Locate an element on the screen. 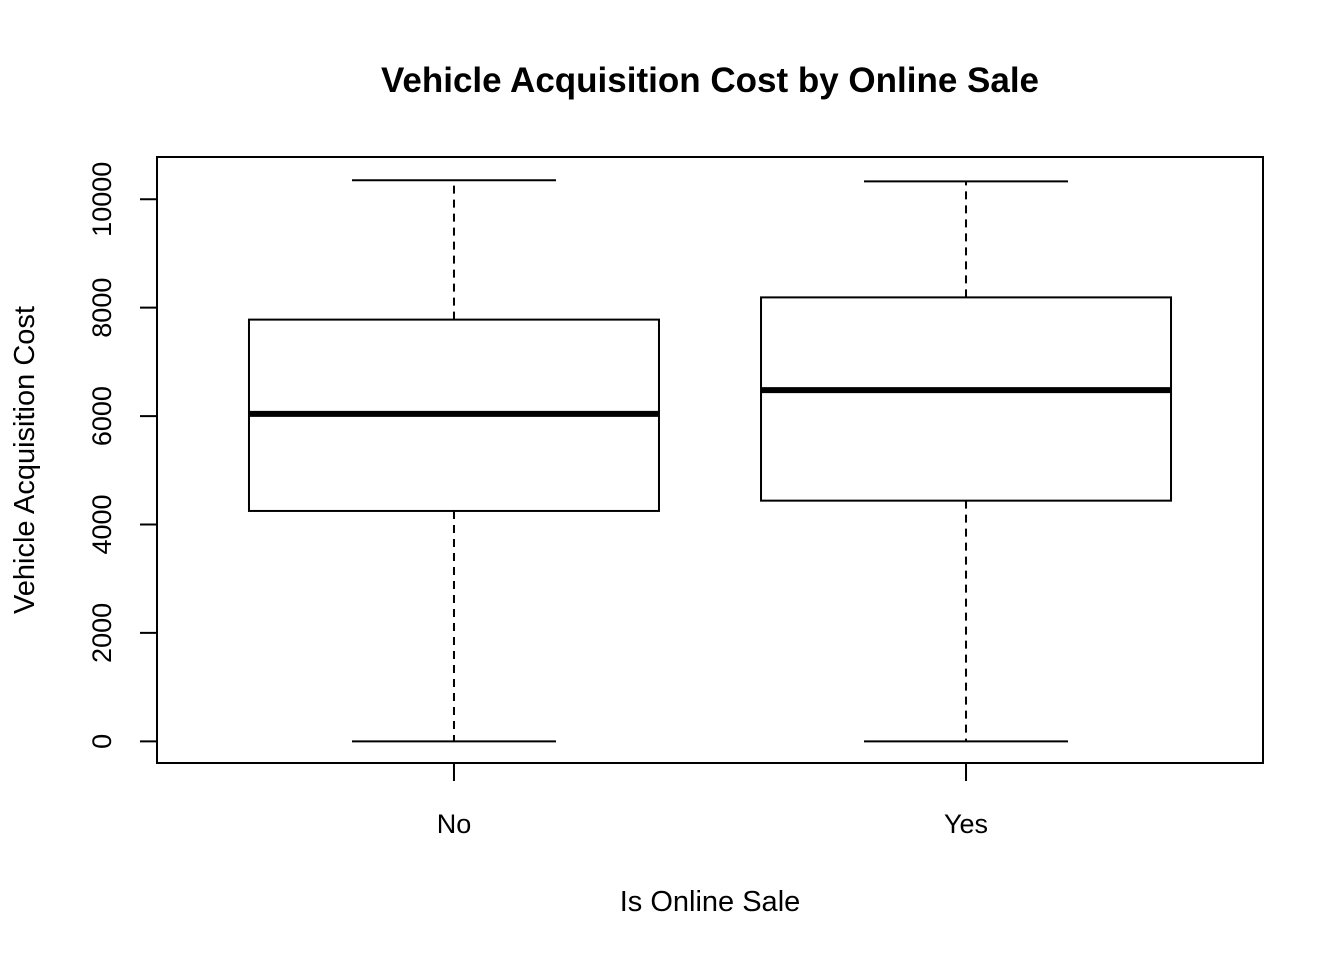 The height and width of the screenshot is (960, 1344). iqr-box-yes is located at coordinates (966, 399).